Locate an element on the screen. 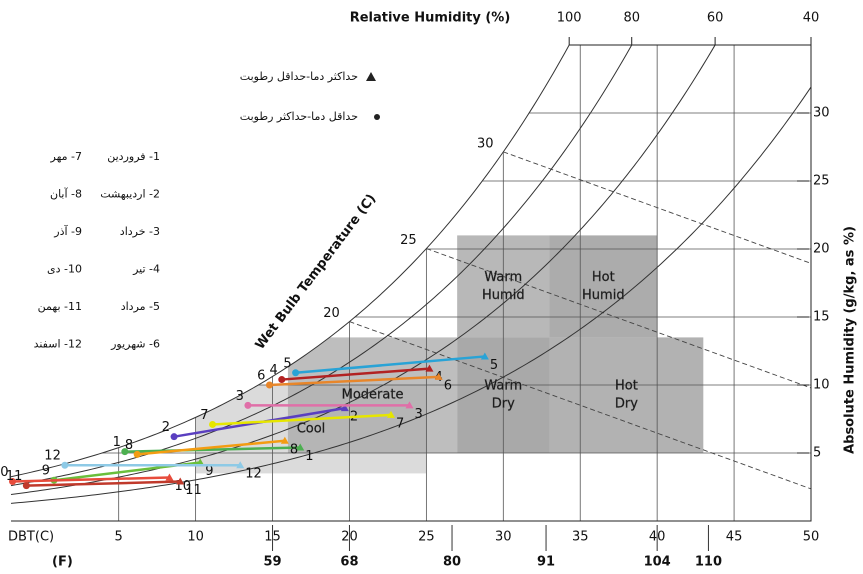 This screenshot has height=574, width=863. y-axis-title: Absolute Humidity (g/kg, as %) is located at coordinates (850, 340).